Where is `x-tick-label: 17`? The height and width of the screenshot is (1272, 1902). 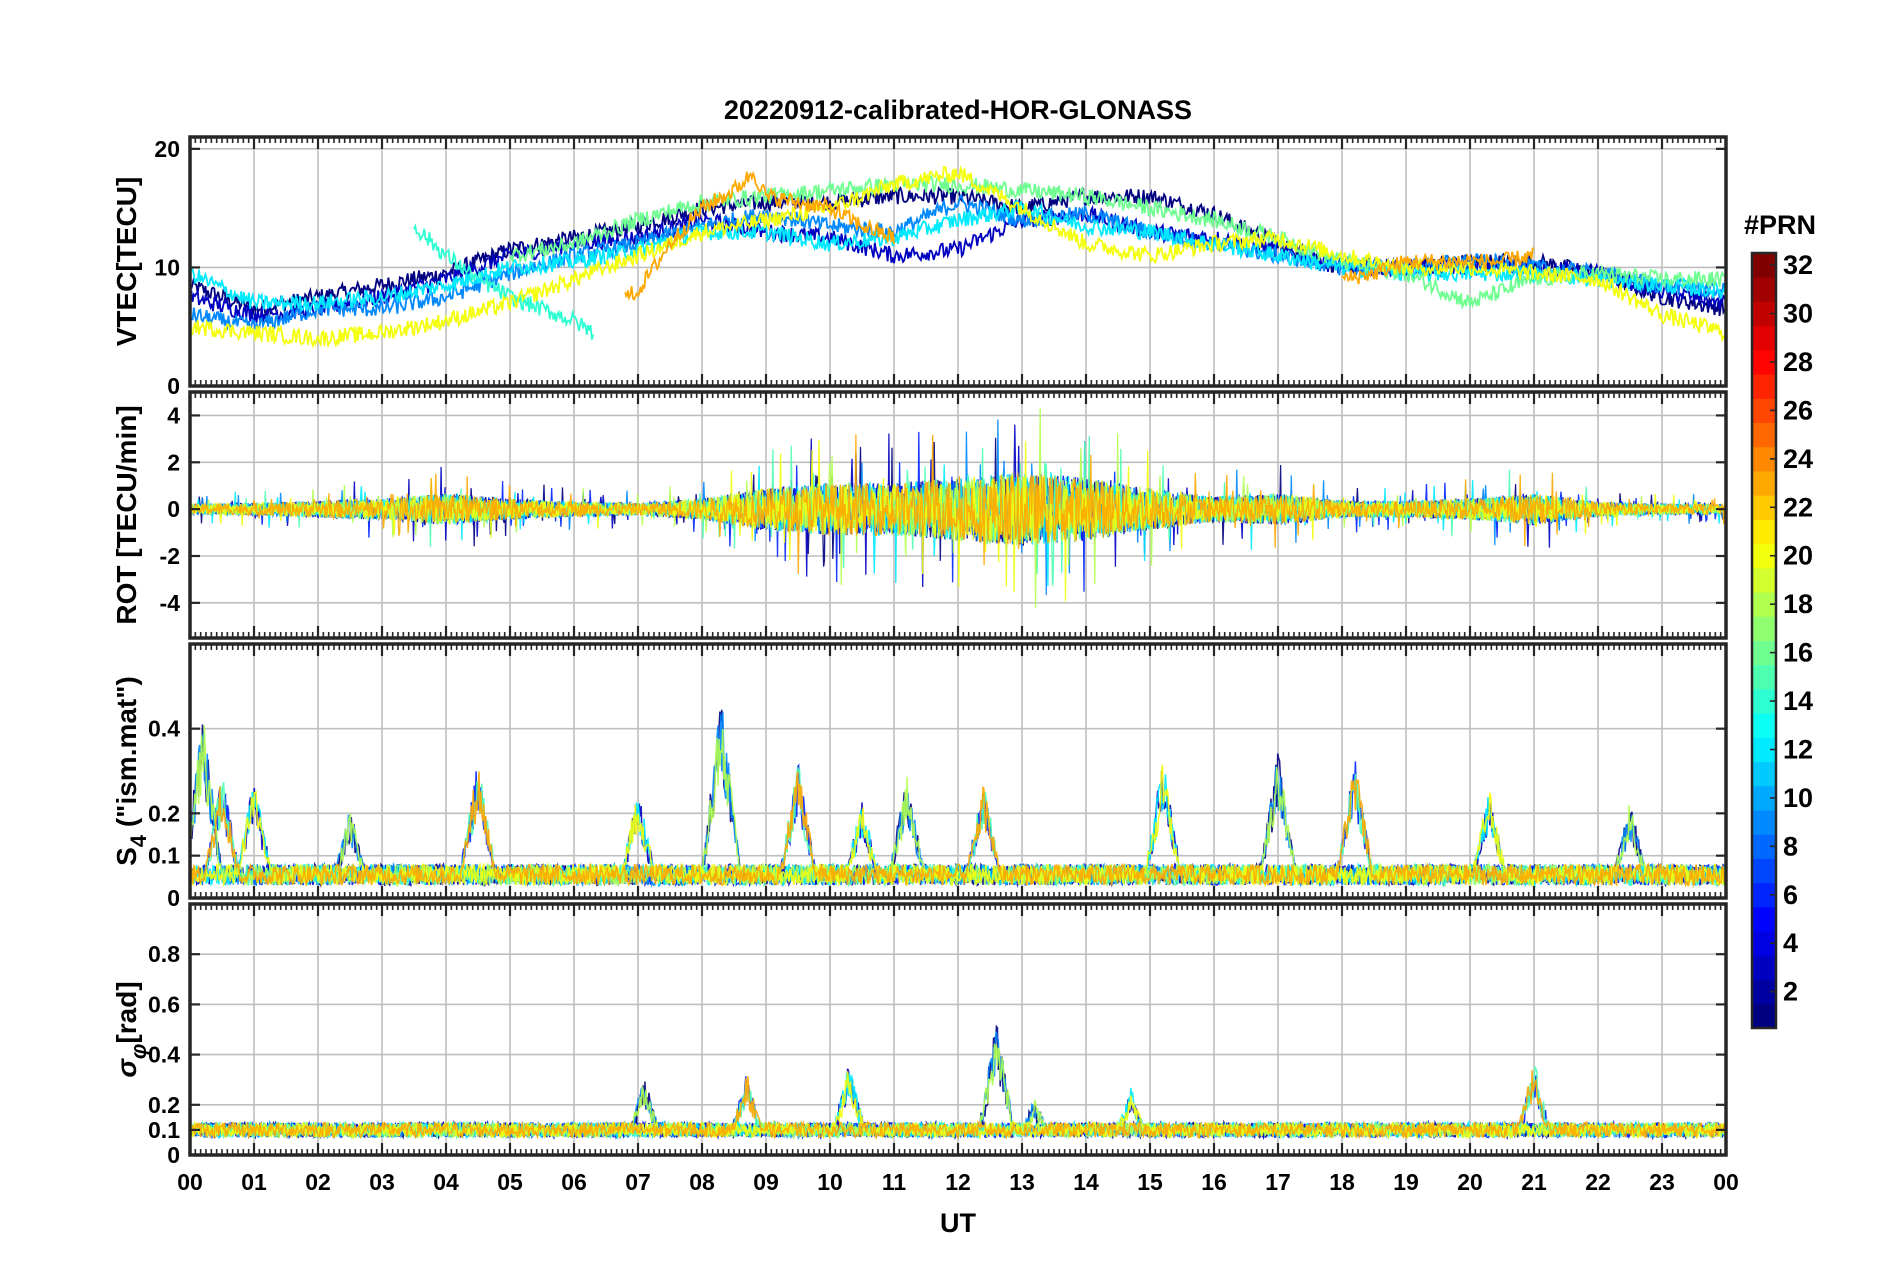
x-tick-label: 17 is located at coordinates (1278, 1182).